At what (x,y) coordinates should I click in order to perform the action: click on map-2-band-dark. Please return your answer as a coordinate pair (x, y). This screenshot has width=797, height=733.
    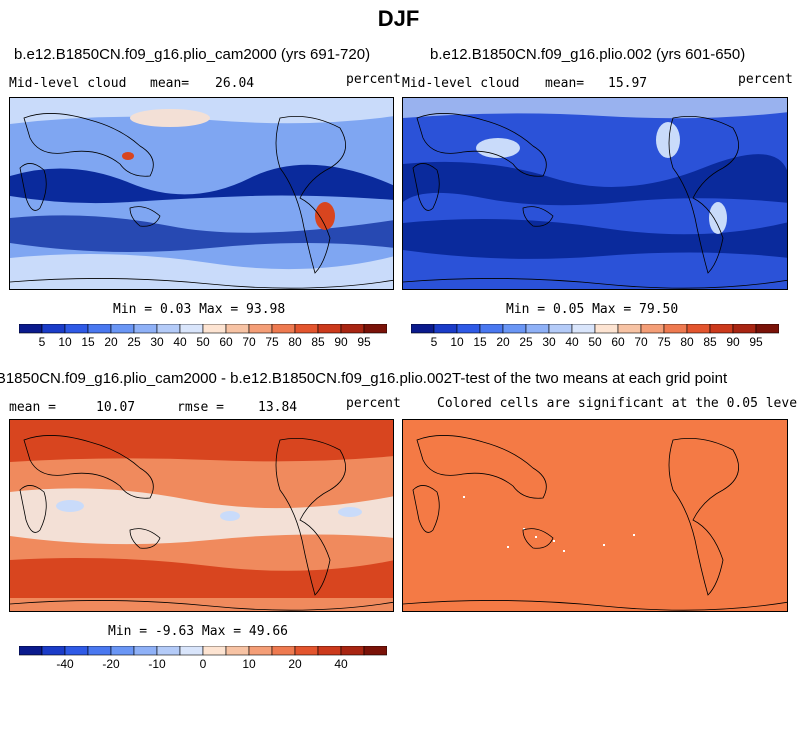
    Looking at the image, I should click on (595, 180).